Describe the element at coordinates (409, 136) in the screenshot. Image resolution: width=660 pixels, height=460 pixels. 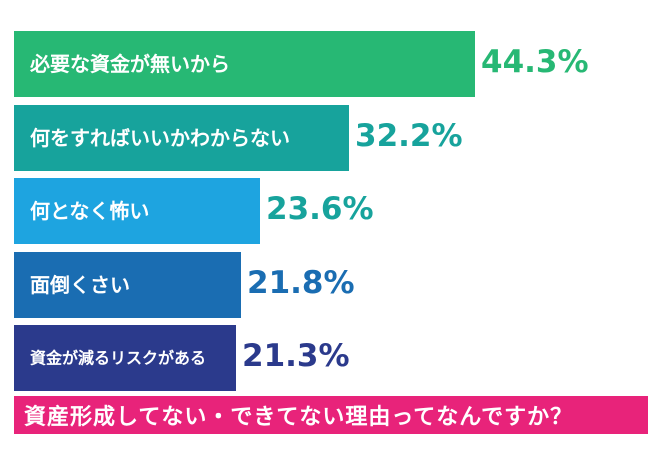
I see `bar-value-label: 32.2%` at that location.